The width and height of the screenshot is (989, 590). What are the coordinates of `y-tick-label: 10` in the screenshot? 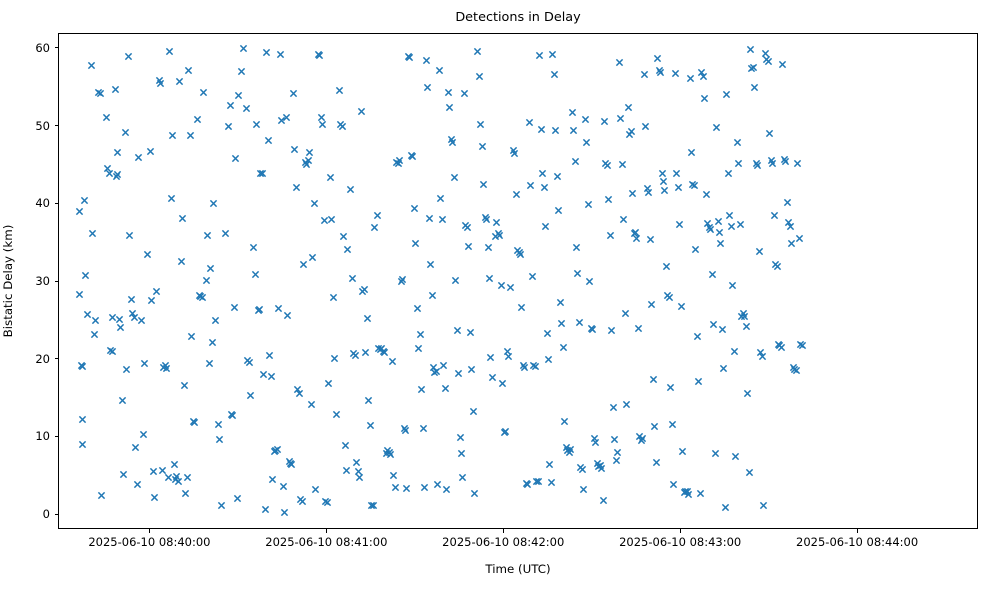 It's located at (42, 436).